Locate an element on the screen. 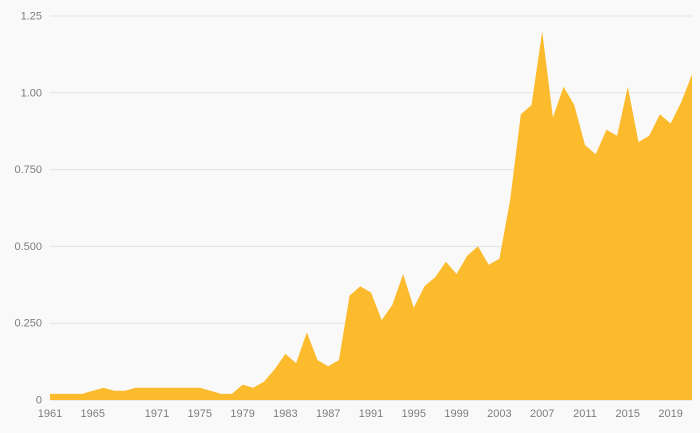 This screenshot has width=700, height=433. y-tick-label: 1.25 is located at coordinates (31, 17).